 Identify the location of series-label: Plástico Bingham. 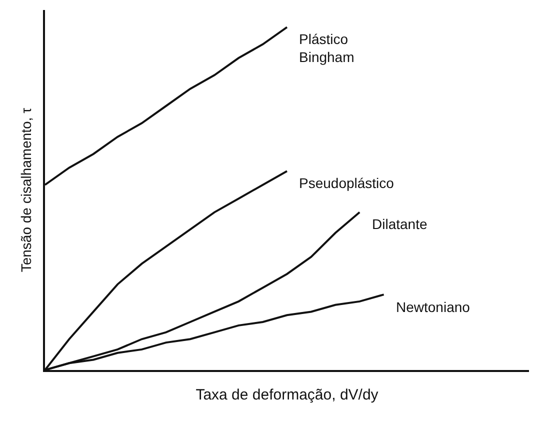
(326, 48).